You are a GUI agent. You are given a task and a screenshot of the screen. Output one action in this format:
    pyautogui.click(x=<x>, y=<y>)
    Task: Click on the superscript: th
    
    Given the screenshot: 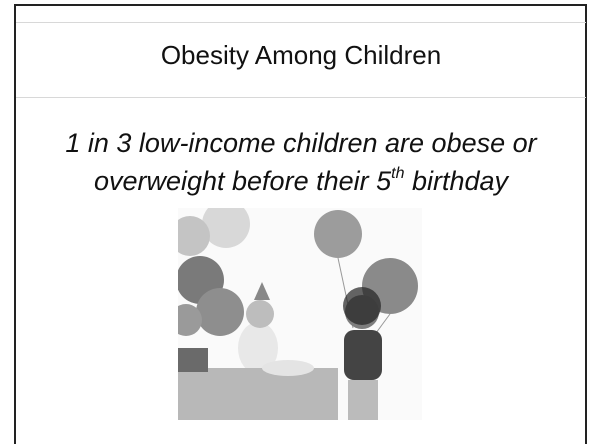 What is the action you would take?
    pyautogui.click(x=398, y=173)
    